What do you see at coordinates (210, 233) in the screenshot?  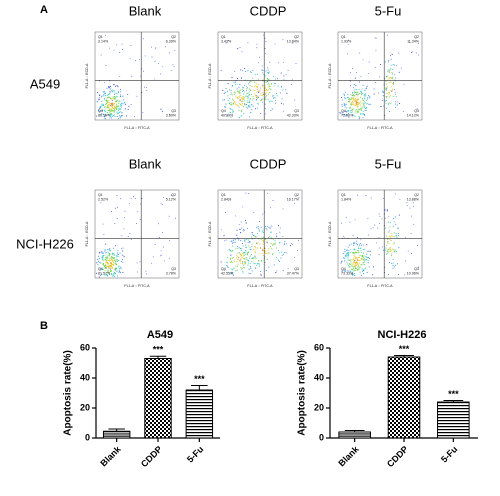 I see `y-axis-label: FL1-A :: ECD-A` at bounding box center [210, 233].